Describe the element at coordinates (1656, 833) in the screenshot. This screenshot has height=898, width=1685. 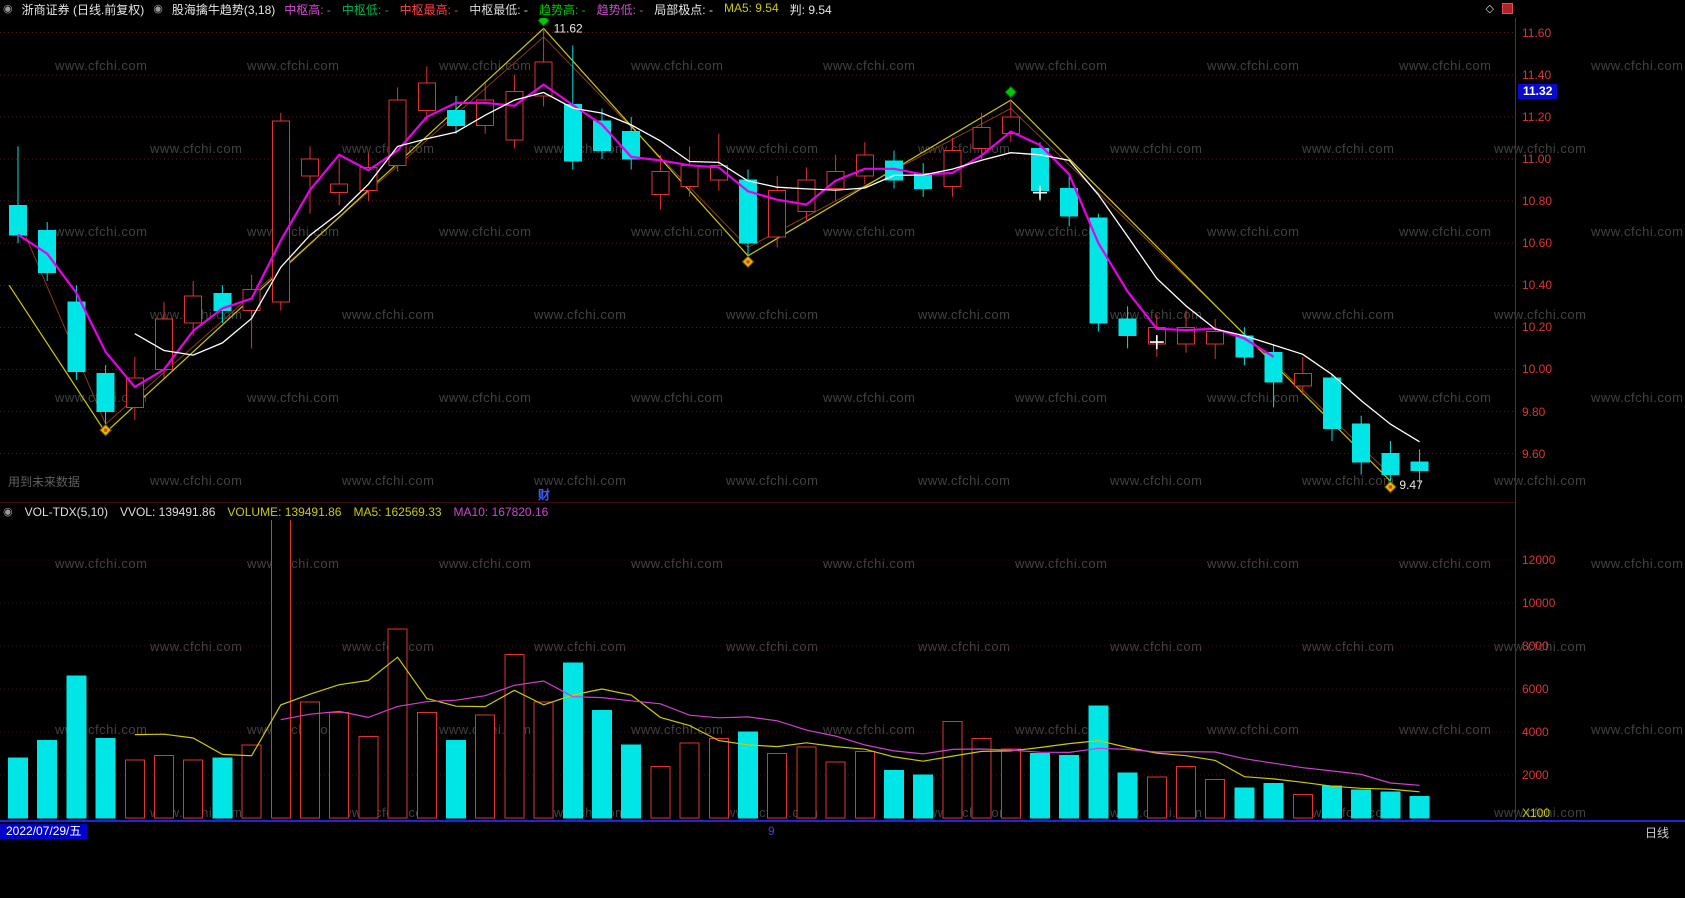
I see `period-label: 日线` at that location.